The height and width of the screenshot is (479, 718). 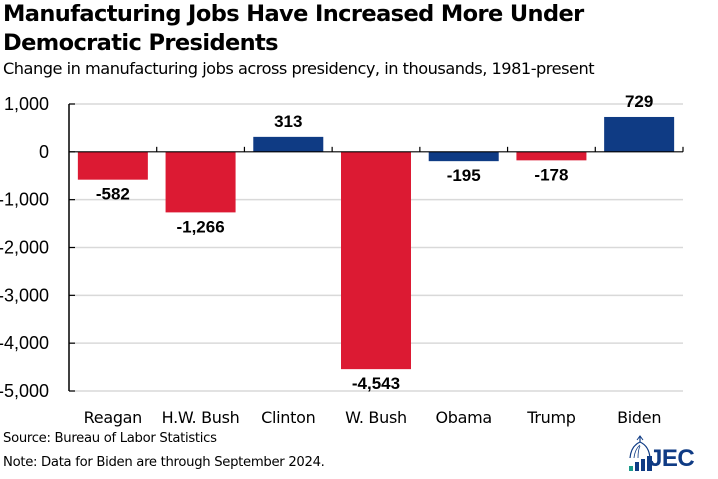 I want to click on bar-clinton, so click(x=288, y=144).